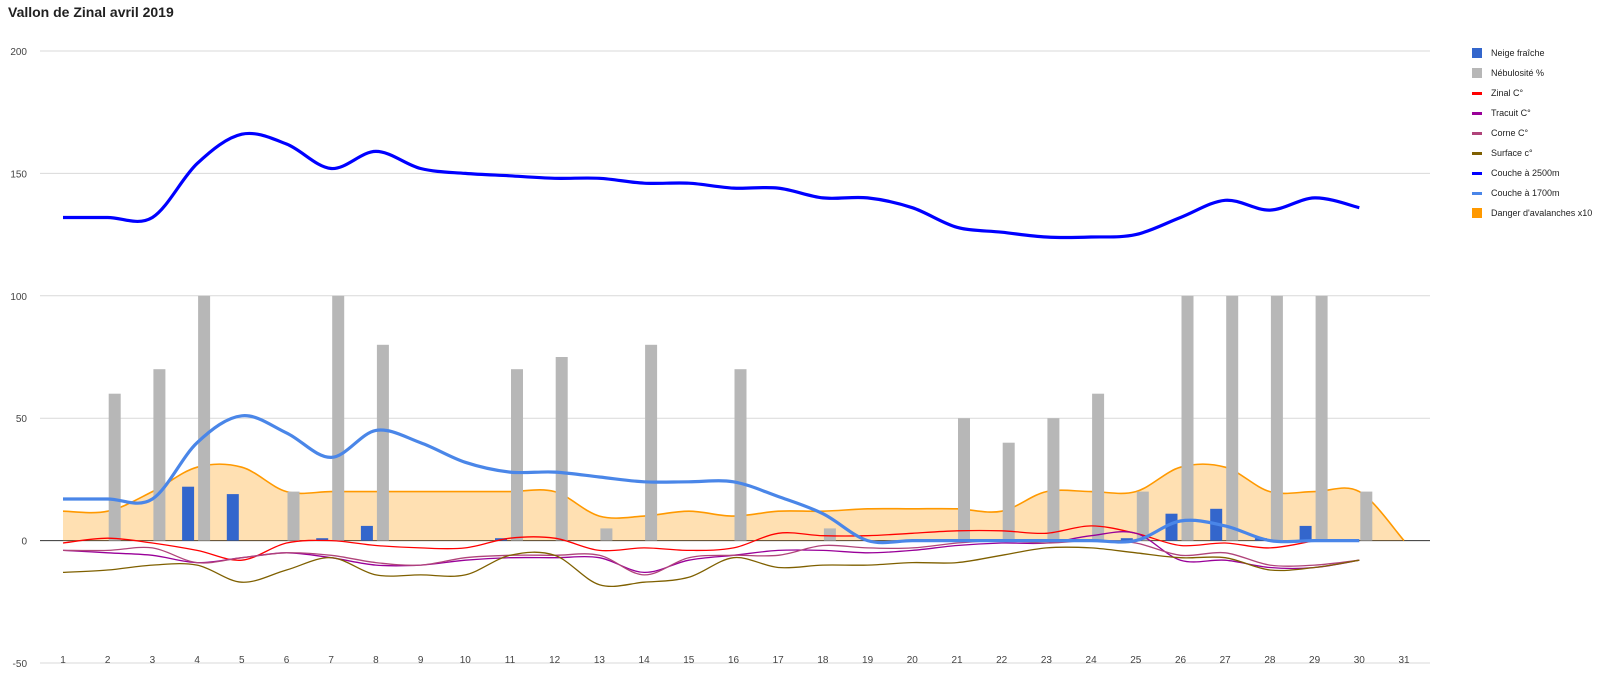  Describe the element at coordinates (1525, 173) in the screenshot. I see `legend-label: Couche à 2500m` at that location.